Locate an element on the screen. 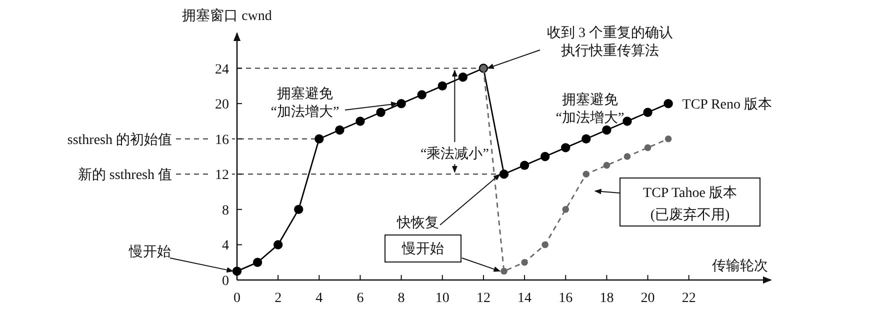 The height and width of the screenshot is (330, 883). y-tick-label: 16 is located at coordinates (222, 140).